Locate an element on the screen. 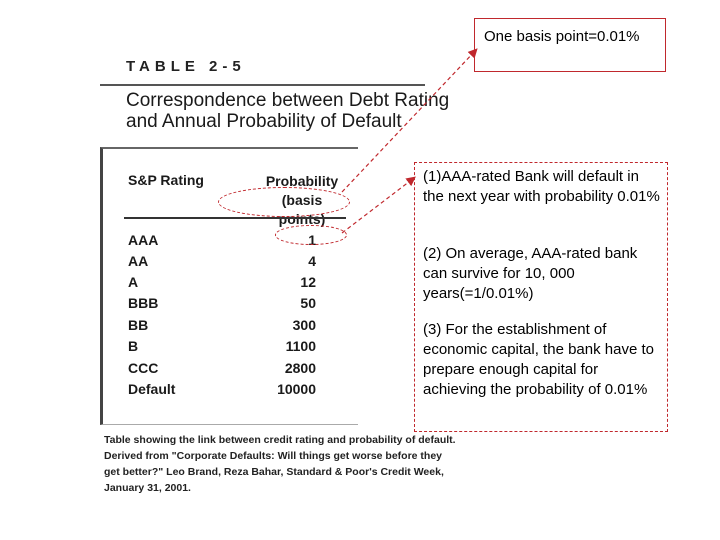 The image size is (720, 540). table-row: Default 10000 is located at coordinates (222, 391).